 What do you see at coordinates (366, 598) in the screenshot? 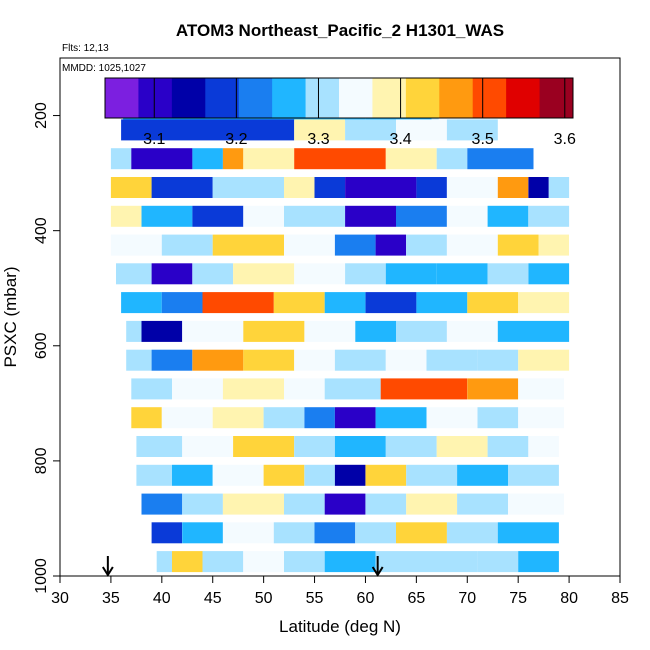
I see `x-tick-label: 60` at bounding box center [366, 598].